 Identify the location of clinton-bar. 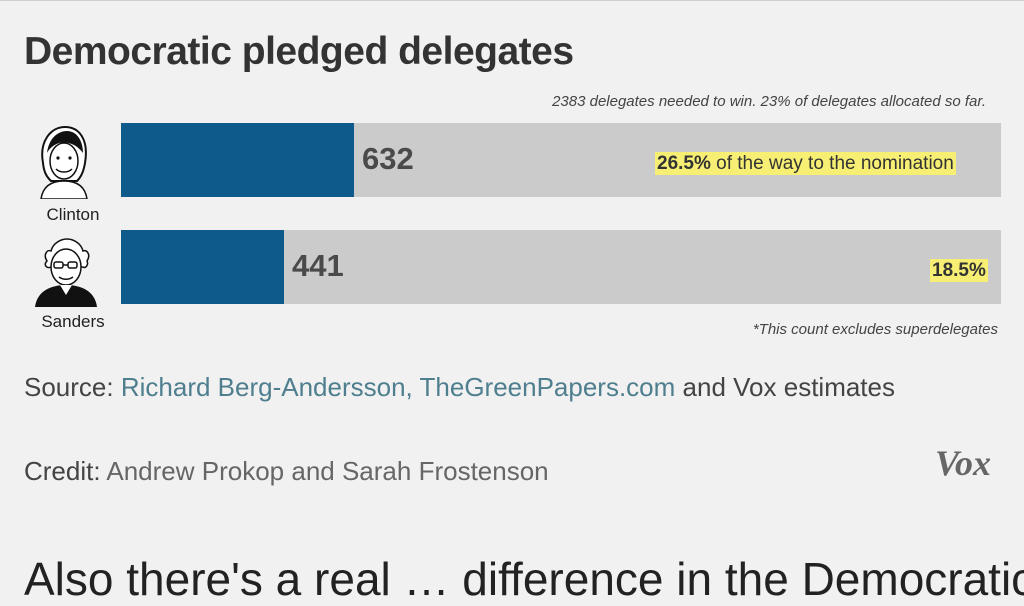
(237, 160).